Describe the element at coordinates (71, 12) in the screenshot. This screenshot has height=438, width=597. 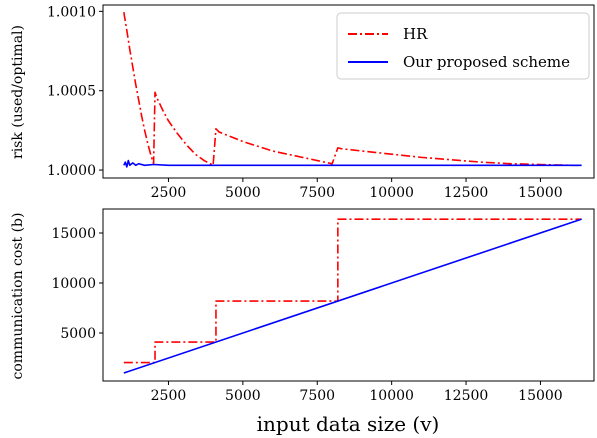
I see `risk-y-tick-label: 1.0010` at that location.